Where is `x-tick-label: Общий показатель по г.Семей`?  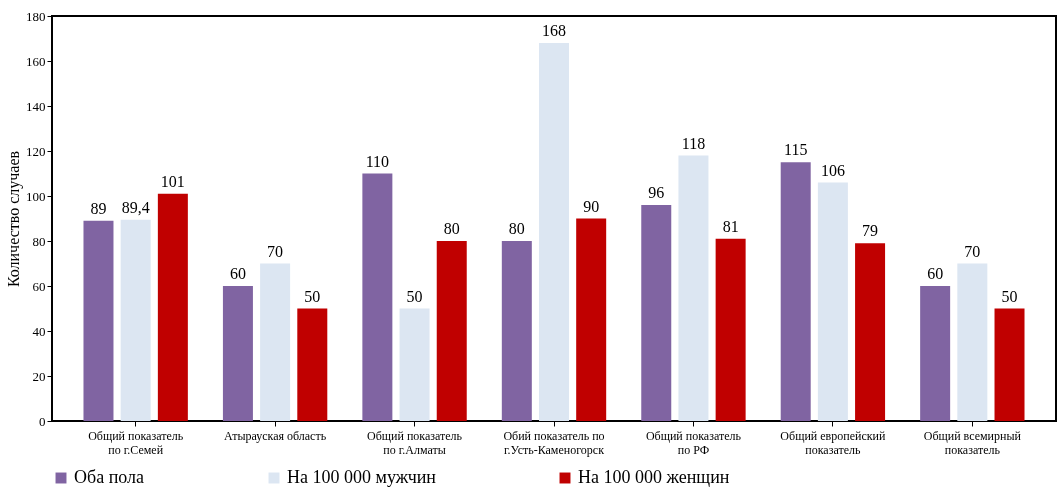
x-tick-label: Общий показатель по г.Семей is located at coordinates (136, 442).